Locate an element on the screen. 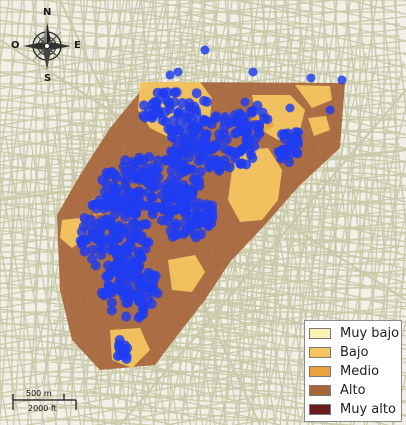 Image resolution: width=406 pixels, height=425 pixels. scale-imperial-label: 2000 ft is located at coordinates (42, 408).